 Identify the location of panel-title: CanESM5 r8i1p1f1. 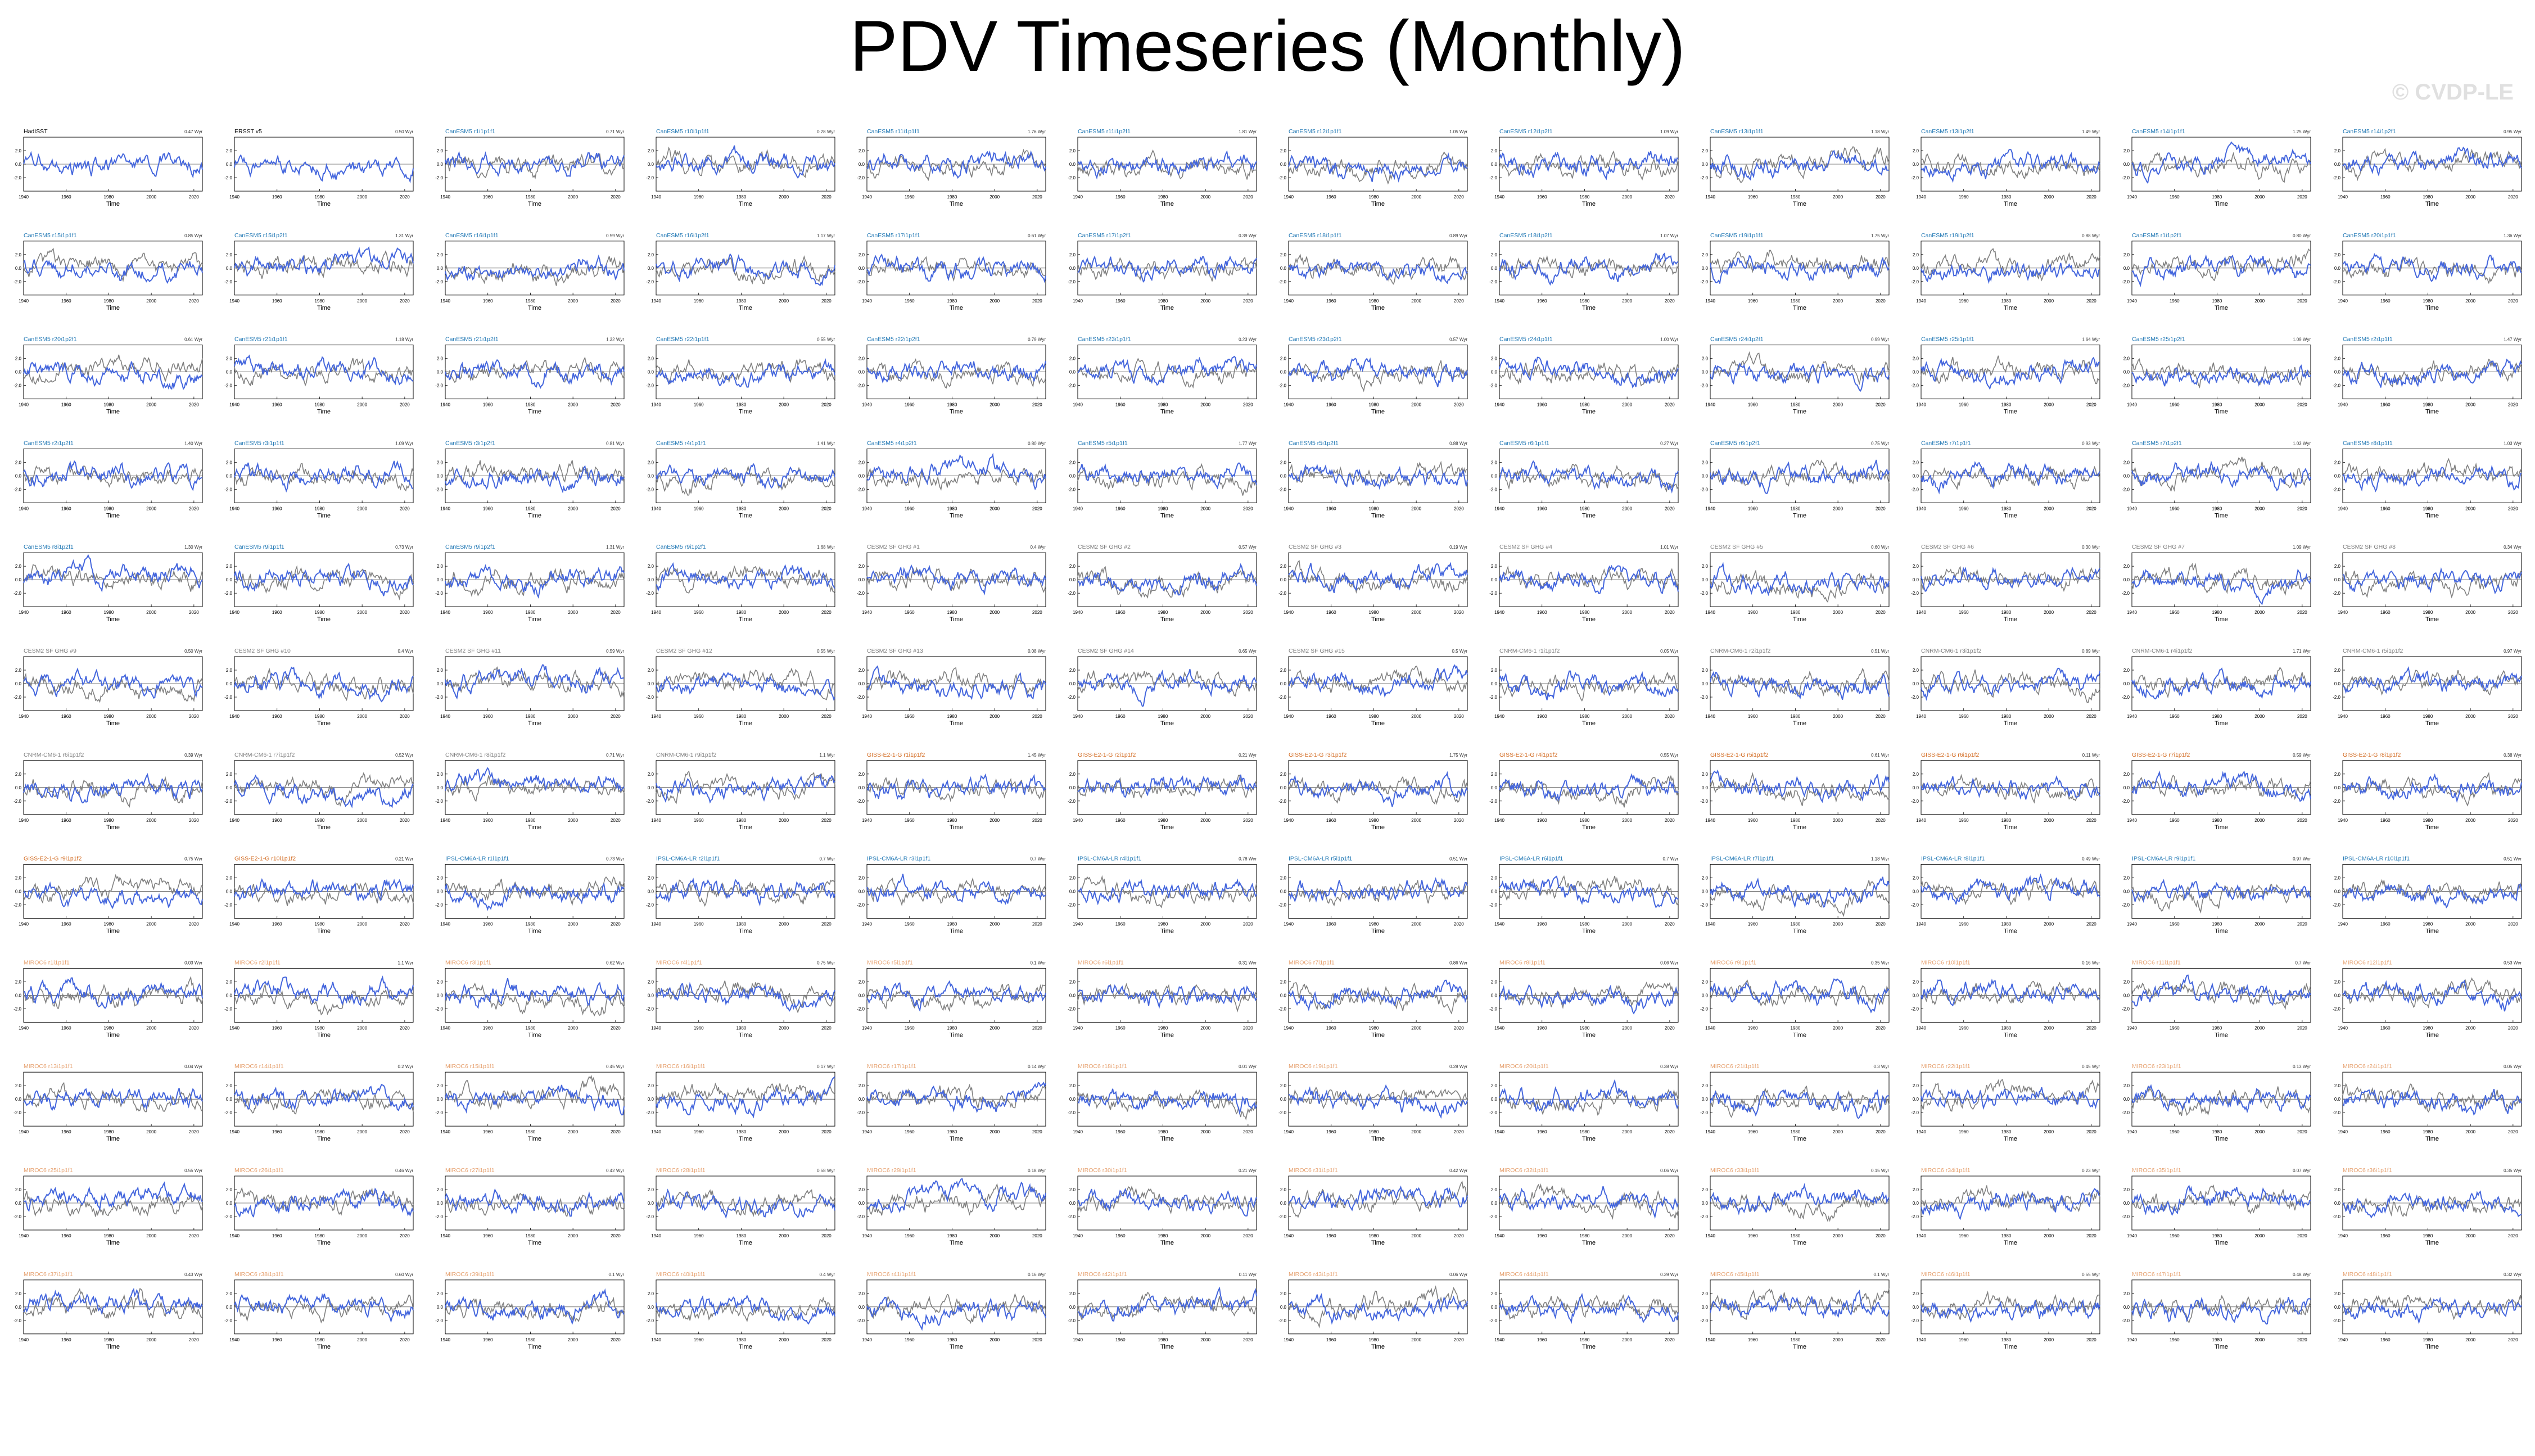
(2368, 443).